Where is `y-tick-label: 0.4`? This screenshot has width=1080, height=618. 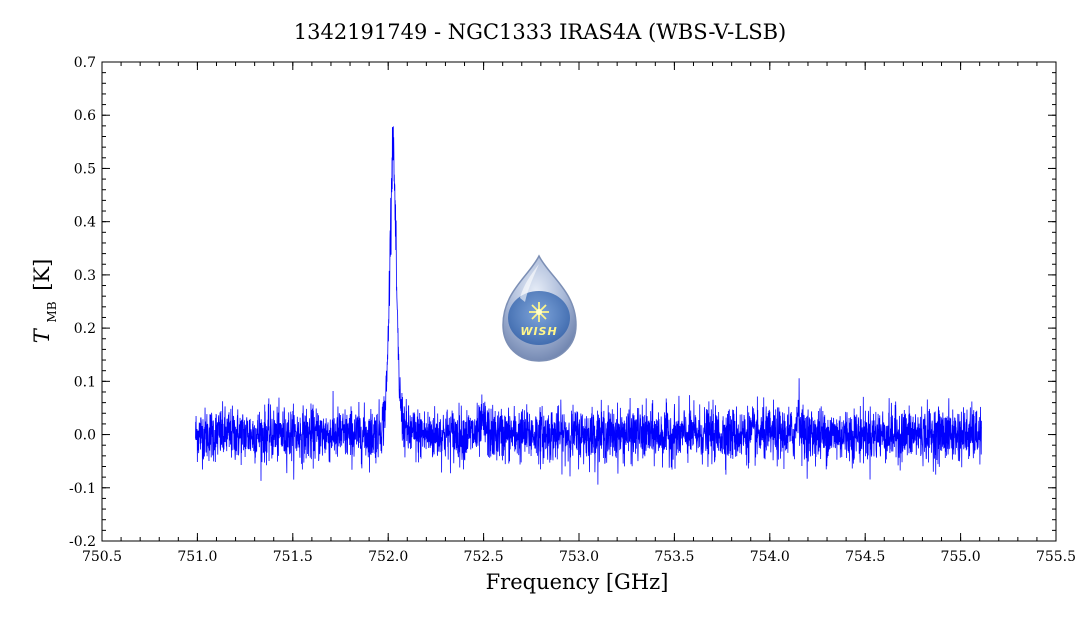
y-tick-label: 0.4 is located at coordinates (85, 223).